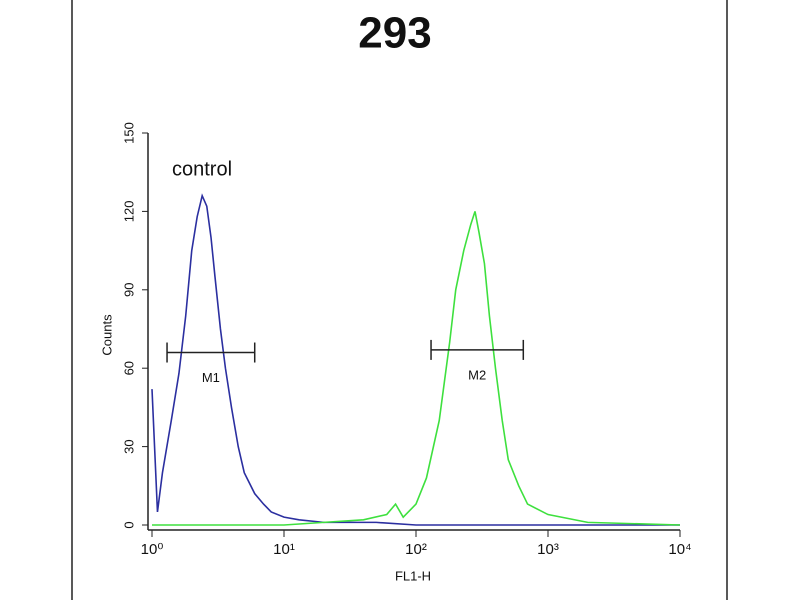 This screenshot has width=800, height=600. What do you see at coordinates (416, 549) in the screenshot?
I see `x-tick-label: 10²` at bounding box center [416, 549].